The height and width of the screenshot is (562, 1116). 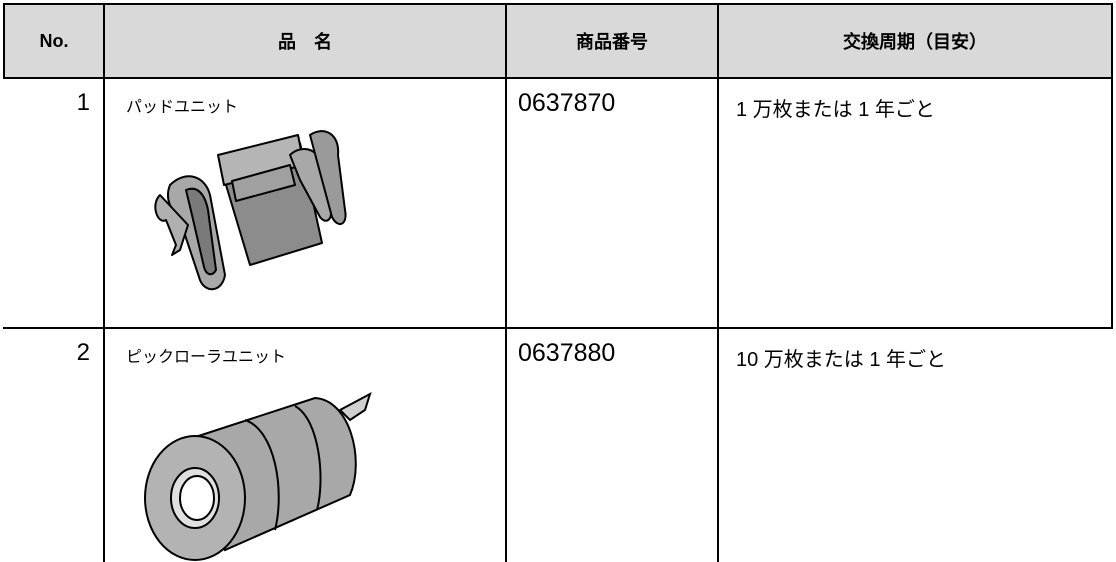 I want to click on row-number: 1, so click(x=83, y=102).